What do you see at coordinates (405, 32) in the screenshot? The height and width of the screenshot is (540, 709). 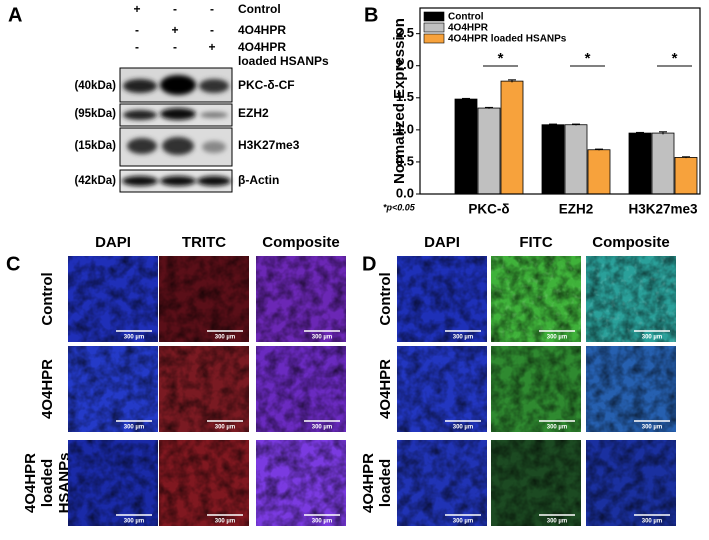 I see `y-tick-label: 2.5` at bounding box center [405, 32].